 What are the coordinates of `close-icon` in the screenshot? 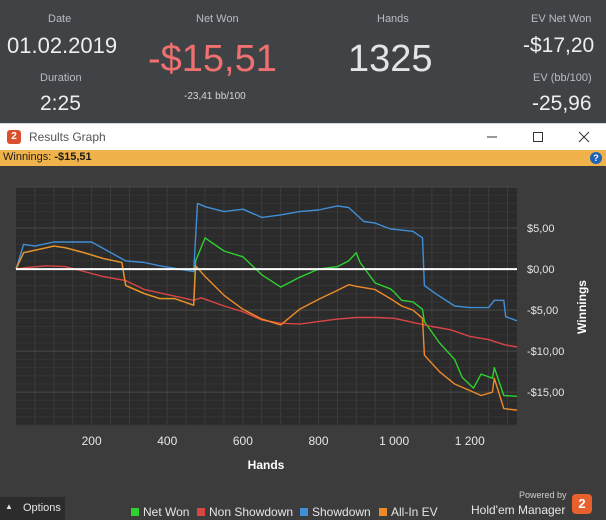 It's located at (584, 137).